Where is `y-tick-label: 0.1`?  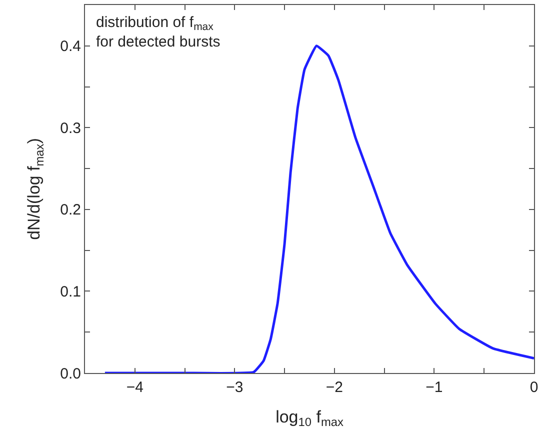
y-tick-label: 0.1 is located at coordinates (70, 291).